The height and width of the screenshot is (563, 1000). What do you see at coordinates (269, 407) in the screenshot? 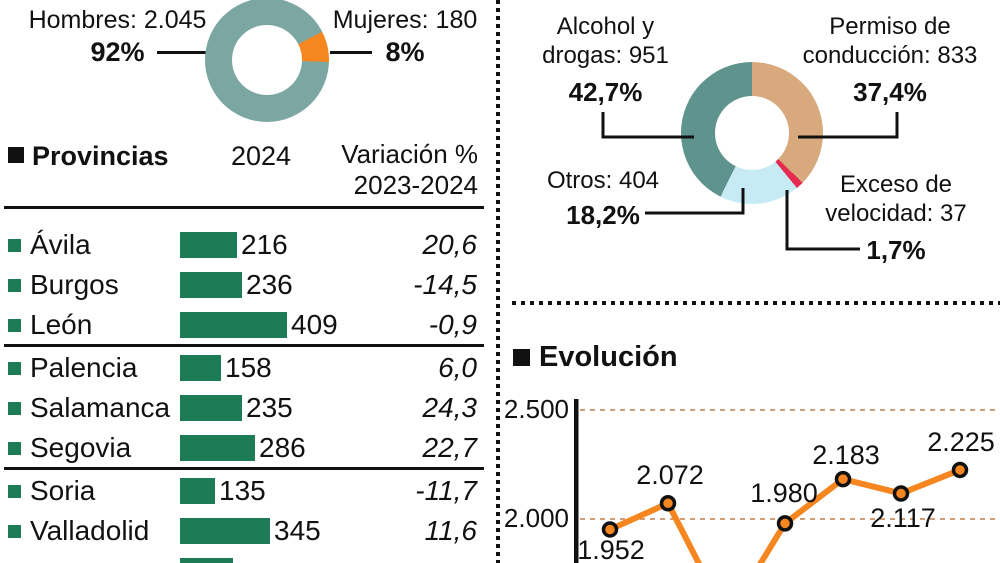
I see `province-value: 235` at bounding box center [269, 407].